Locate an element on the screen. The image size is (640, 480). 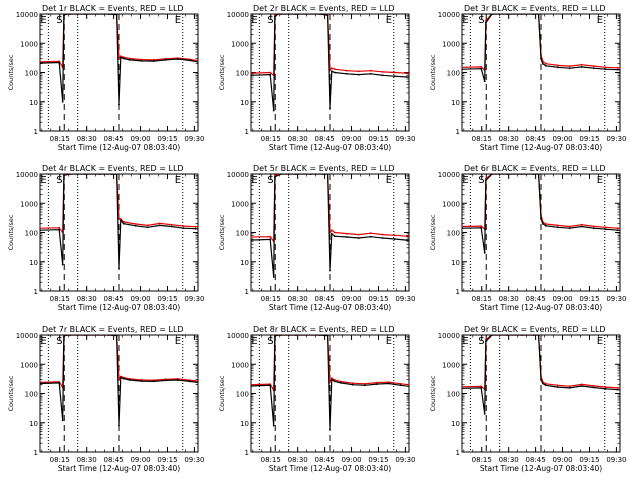
panel-title: Det 7r BLACK = Events, RED = LLD is located at coordinates (113, 329).